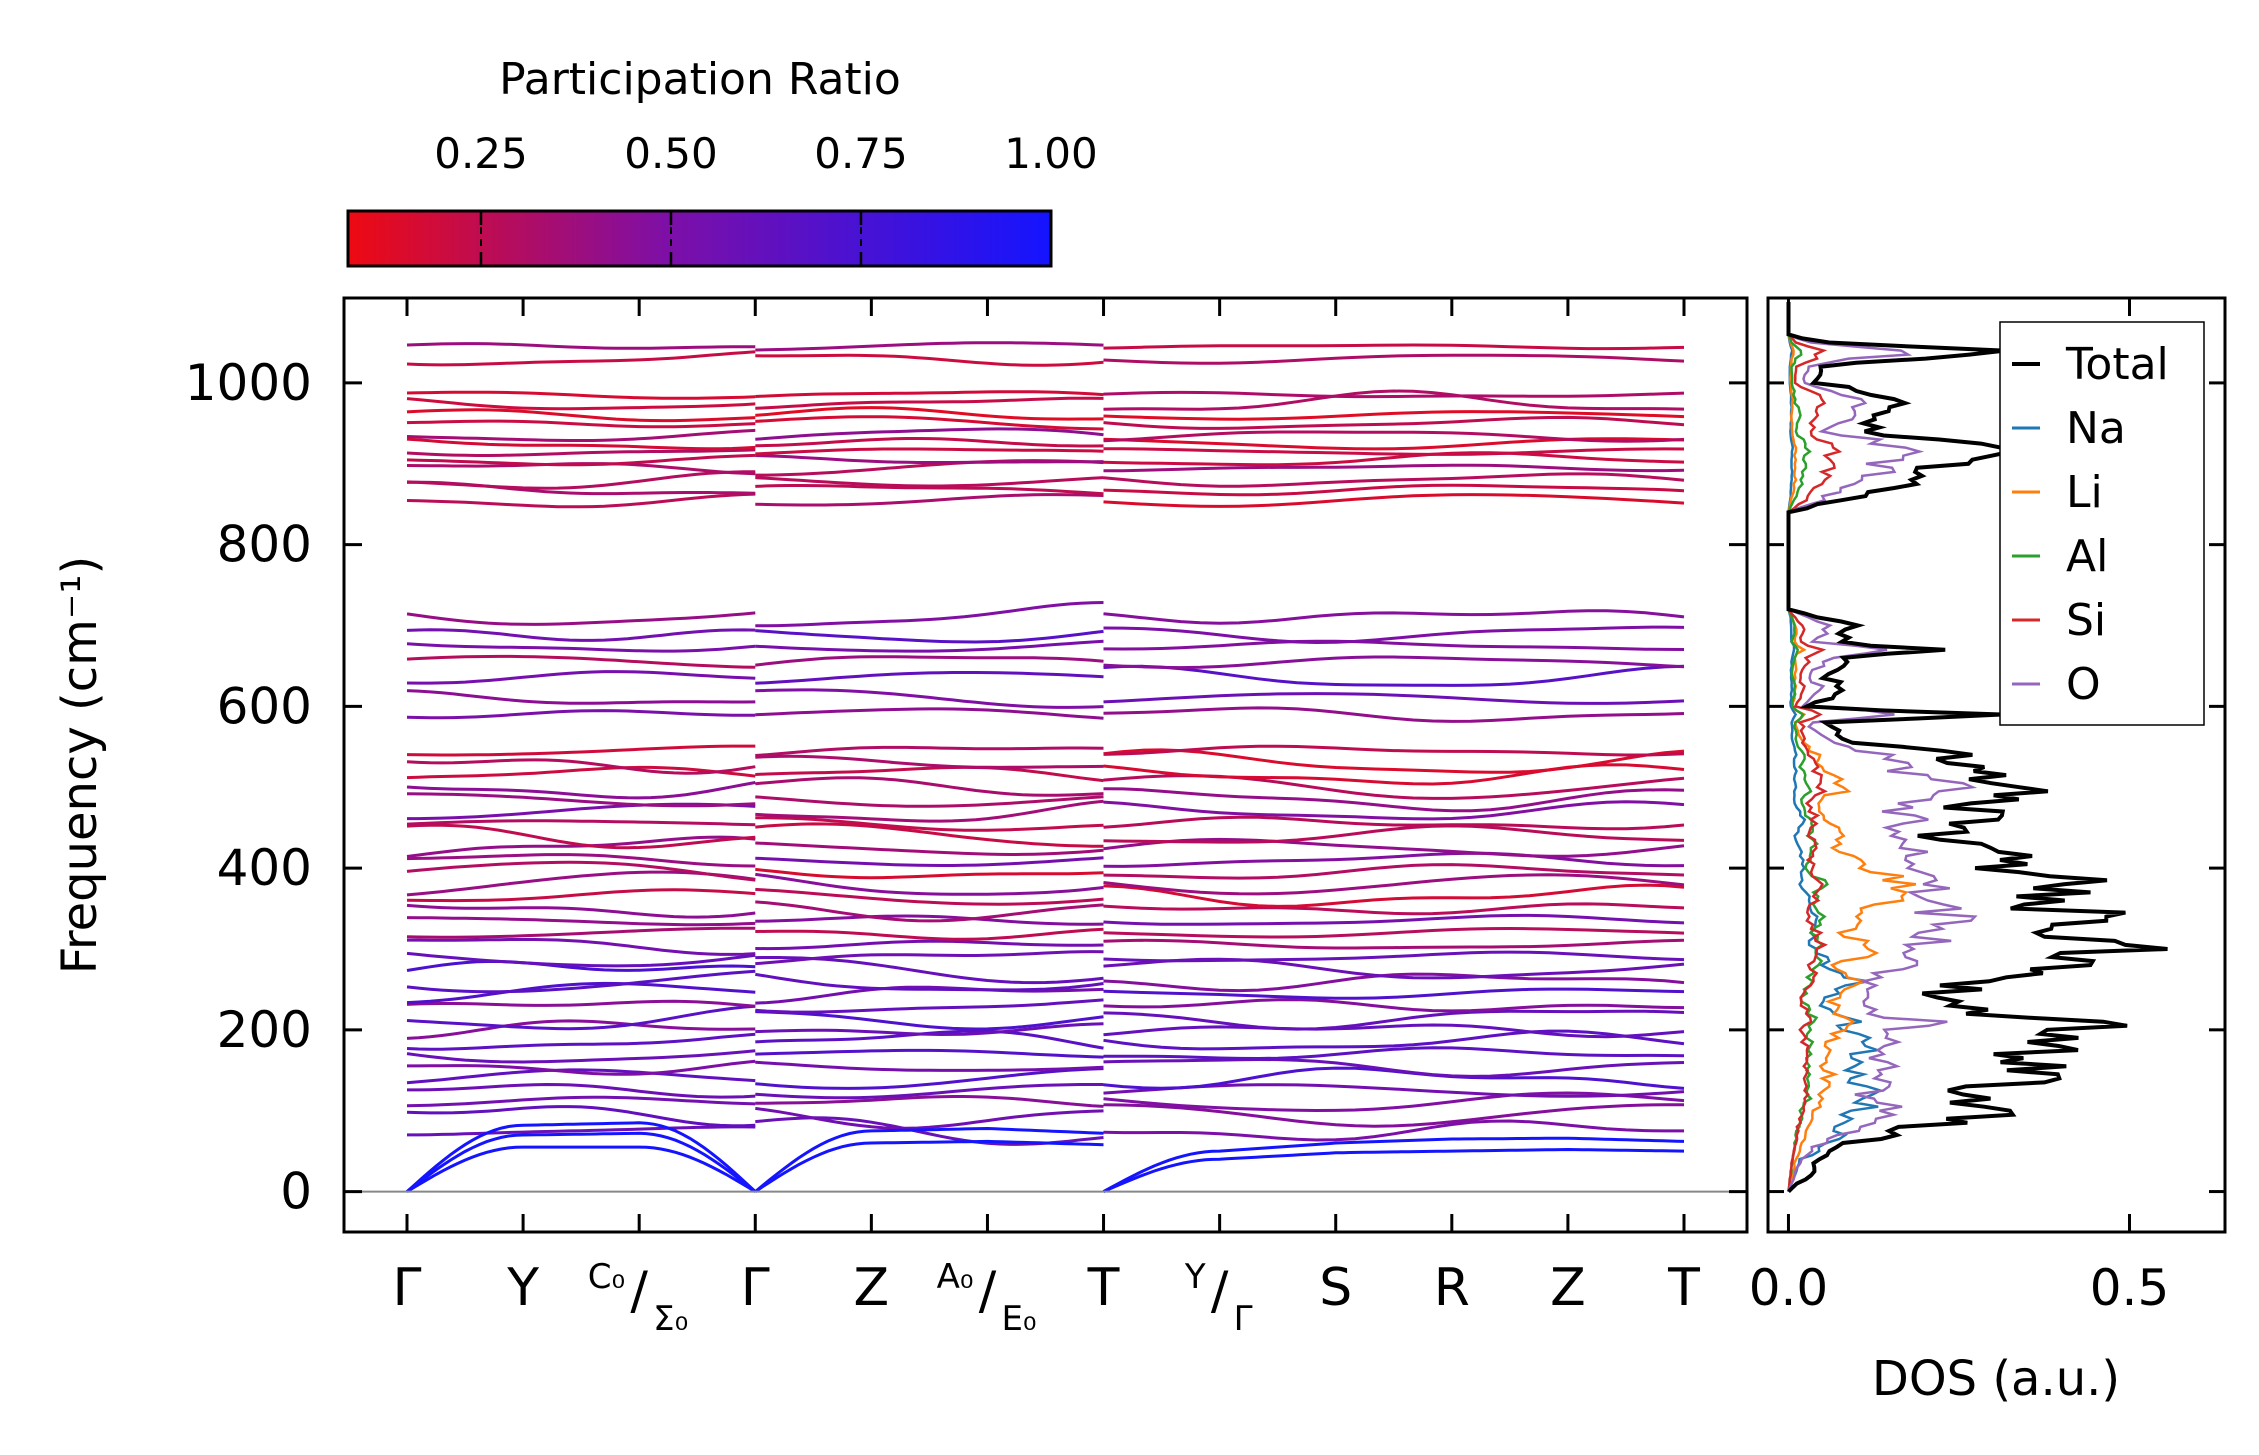  What do you see at coordinates (1815, 747) in the screenshot?
I see `dos-series-si` at bounding box center [1815, 747].